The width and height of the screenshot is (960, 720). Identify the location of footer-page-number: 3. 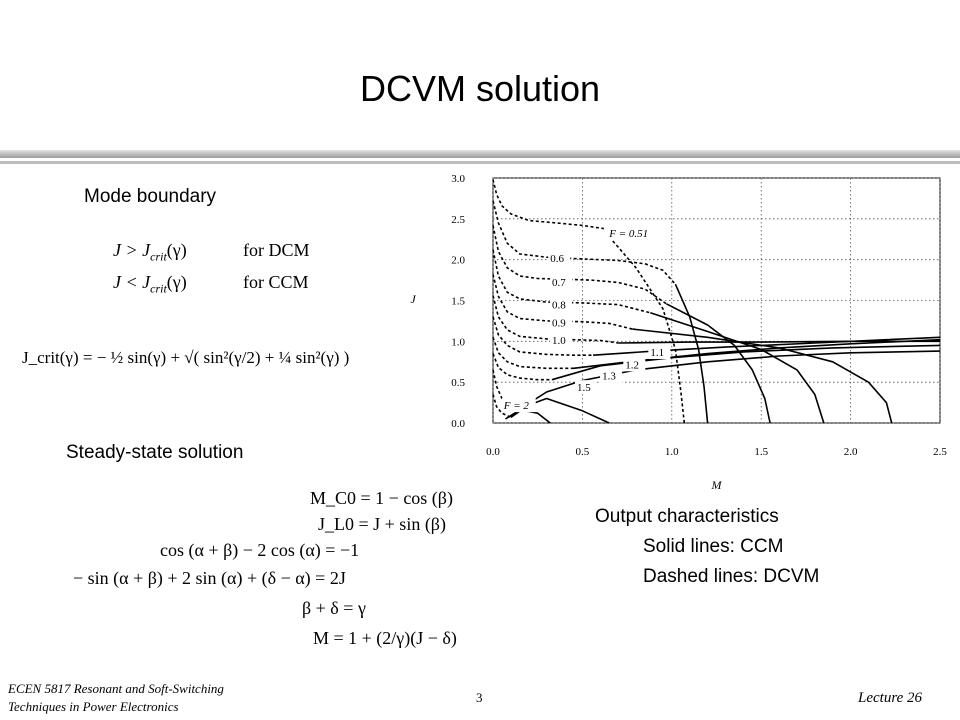
(479, 697).